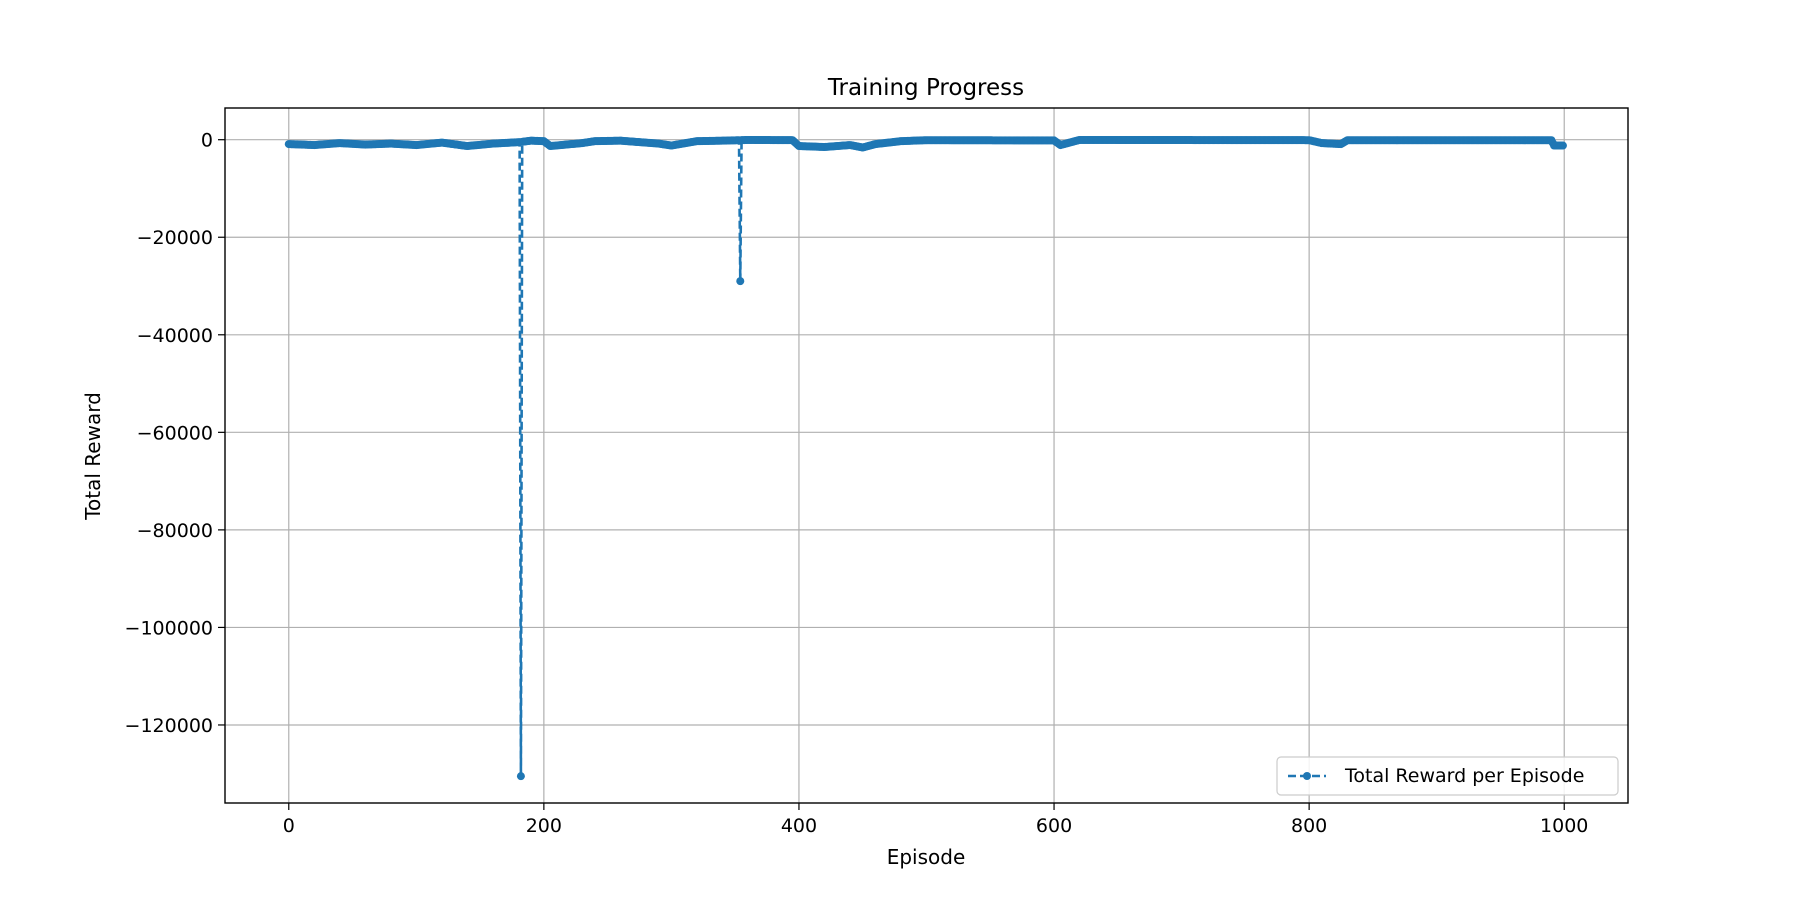  Describe the element at coordinates (175, 433) in the screenshot. I see `y-tick-label: −60000` at that location.